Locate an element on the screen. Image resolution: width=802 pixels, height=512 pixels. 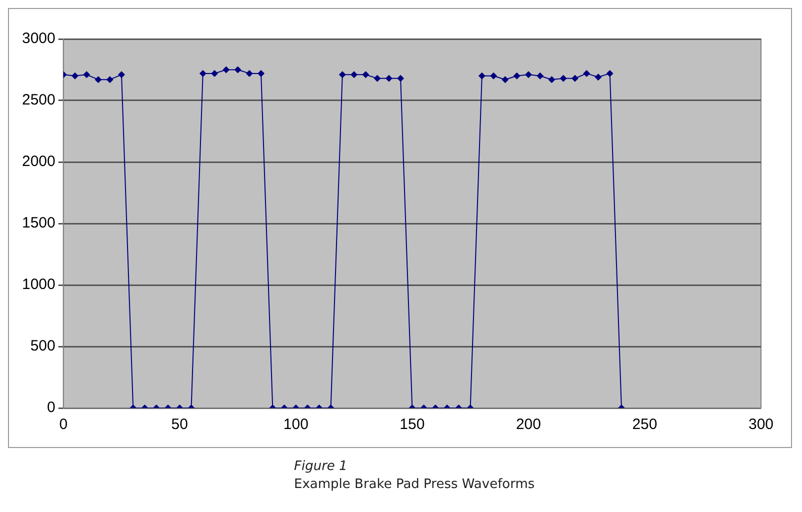
y-tick-label: 500 is located at coordinates (43, 346).